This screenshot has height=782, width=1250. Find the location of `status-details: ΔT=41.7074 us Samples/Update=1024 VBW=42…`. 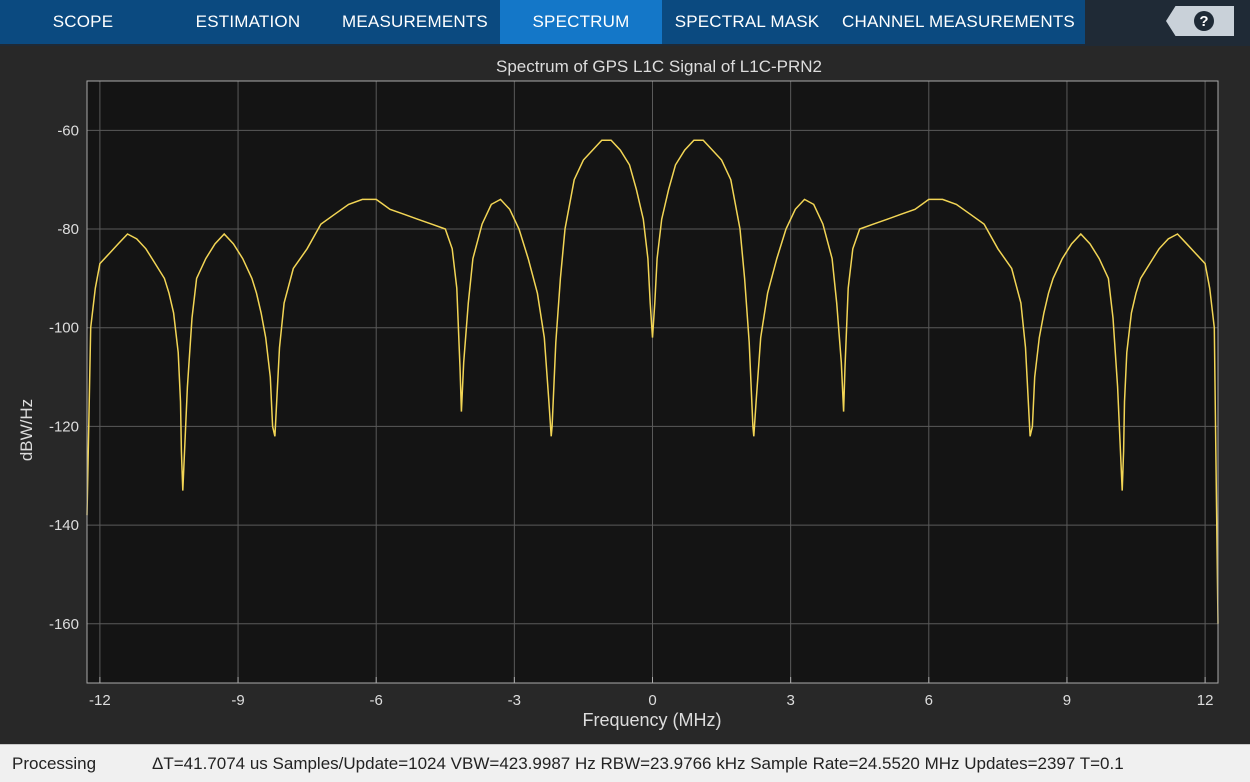

status-details: ΔT=41.7074 us Samples/Update=1024 VBW=42… is located at coordinates (638, 763).